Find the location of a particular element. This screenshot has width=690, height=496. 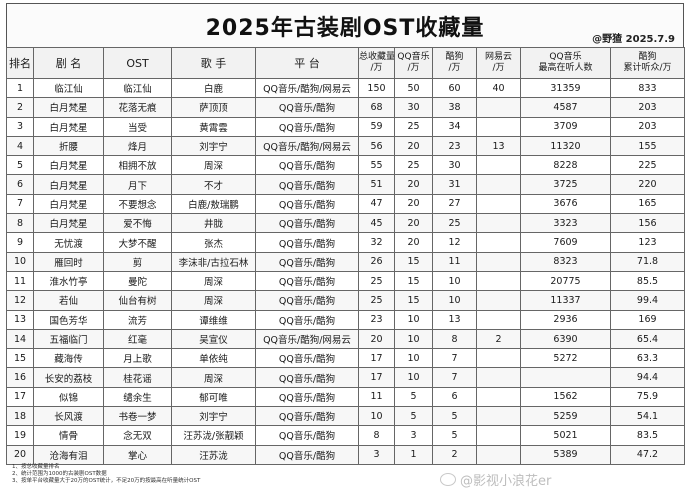

watermark-text: @影视小浪花er is located at coordinates (506, 481).